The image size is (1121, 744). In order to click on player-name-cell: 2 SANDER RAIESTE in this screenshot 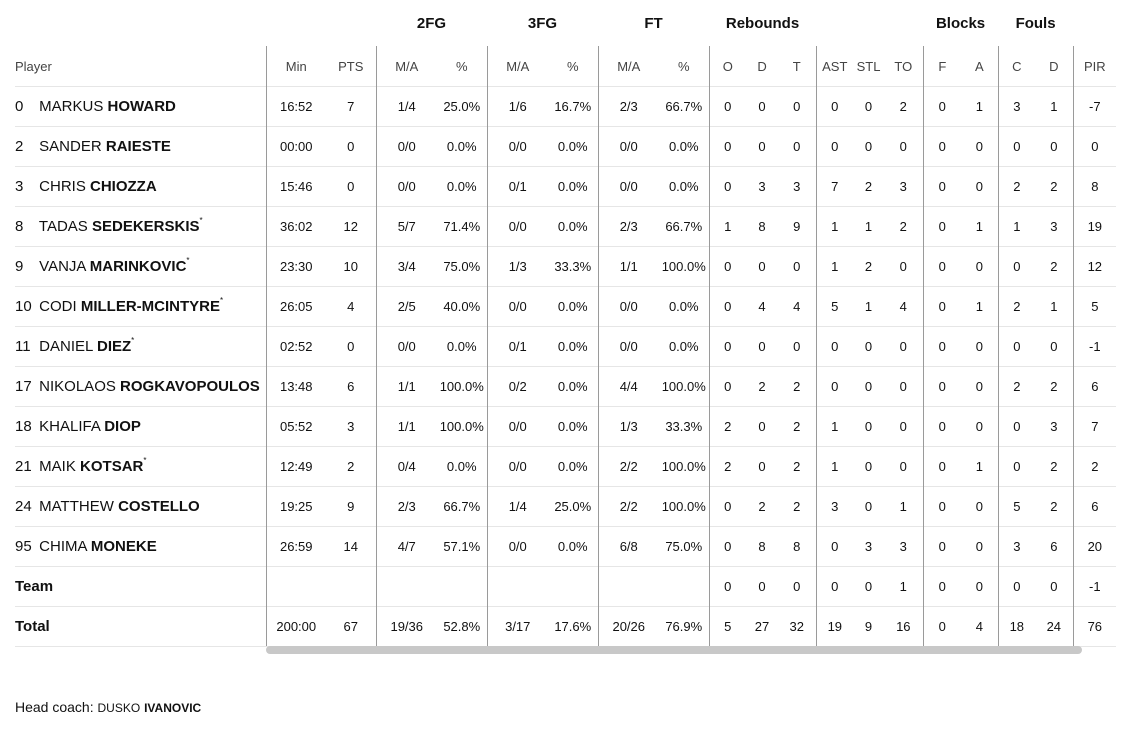, I will do `click(140, 146)`.